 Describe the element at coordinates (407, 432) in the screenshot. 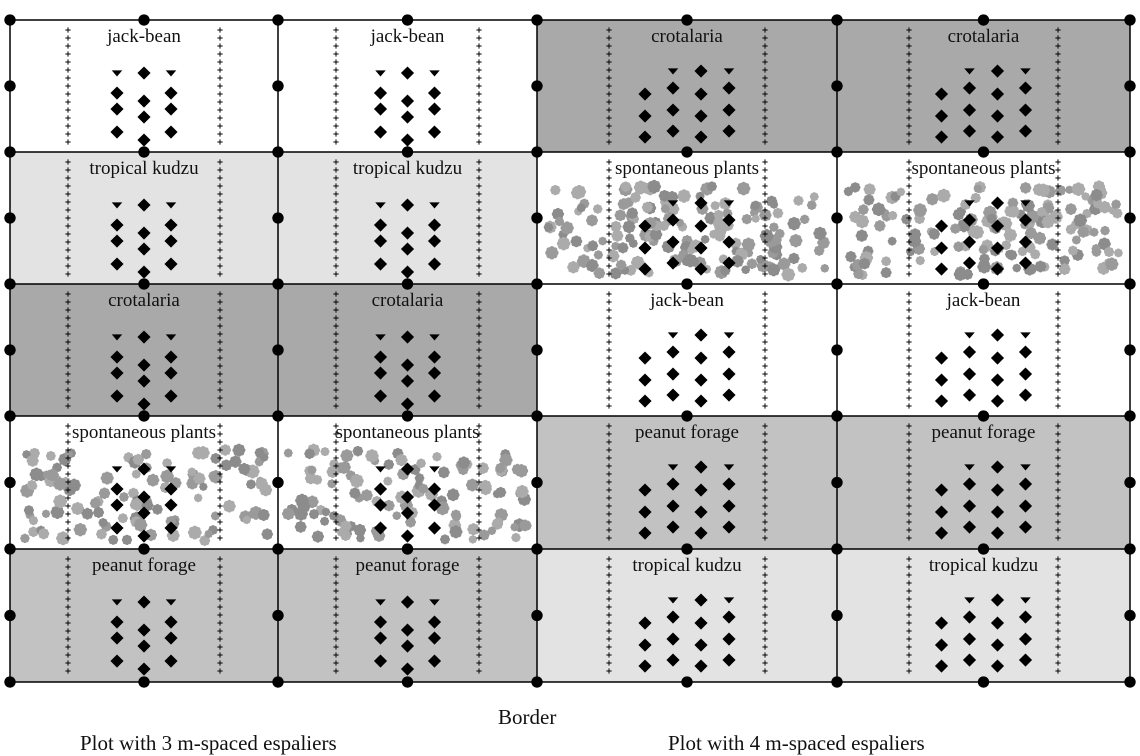

I see `plot-label: spontaneous plants` at that location.